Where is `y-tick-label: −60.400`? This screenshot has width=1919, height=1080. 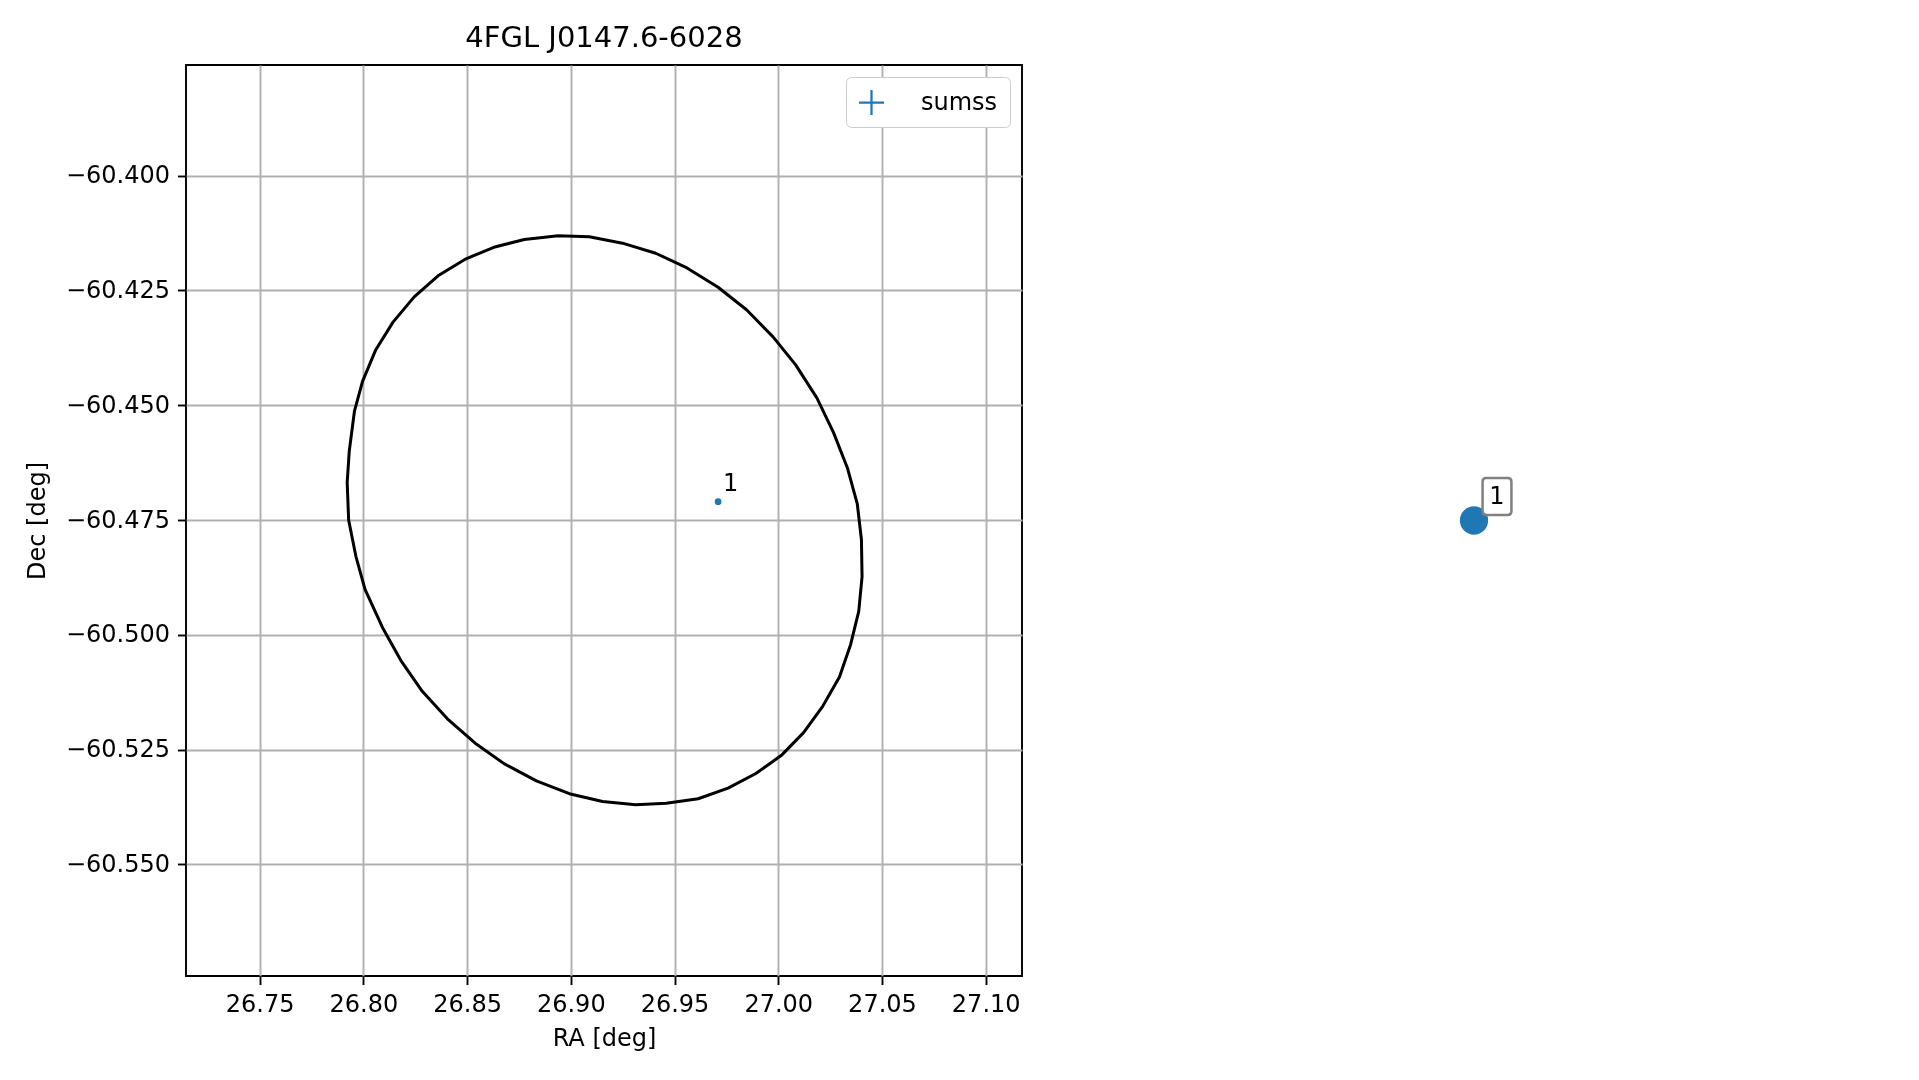
y-tick-label: −60.400 is located at coordinates (117, 175).